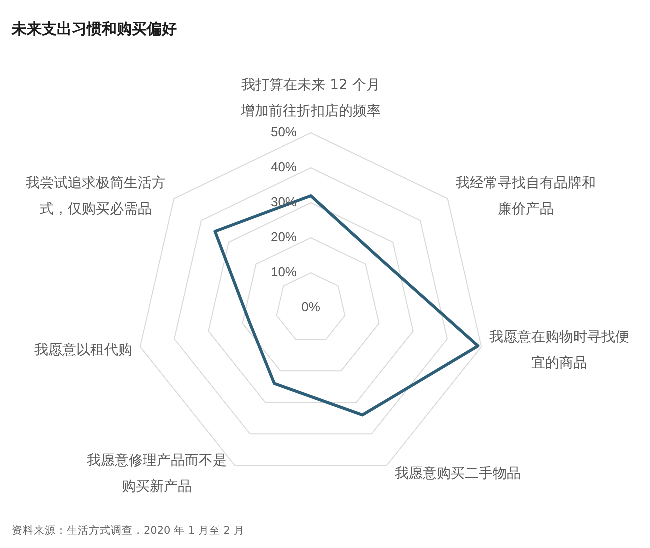 The width and height of the screenshot is (650, 548). Describe the element at coordinates (284, 237) in the screenshot. I see `y-tick-label: 20%` at that location.